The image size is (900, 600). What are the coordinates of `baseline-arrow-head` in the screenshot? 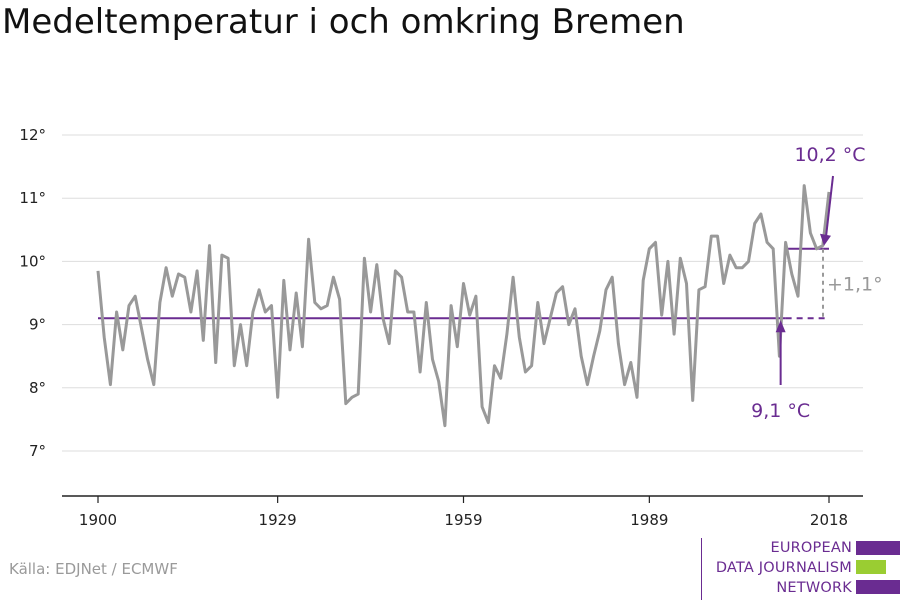 It's located at (780, 326).